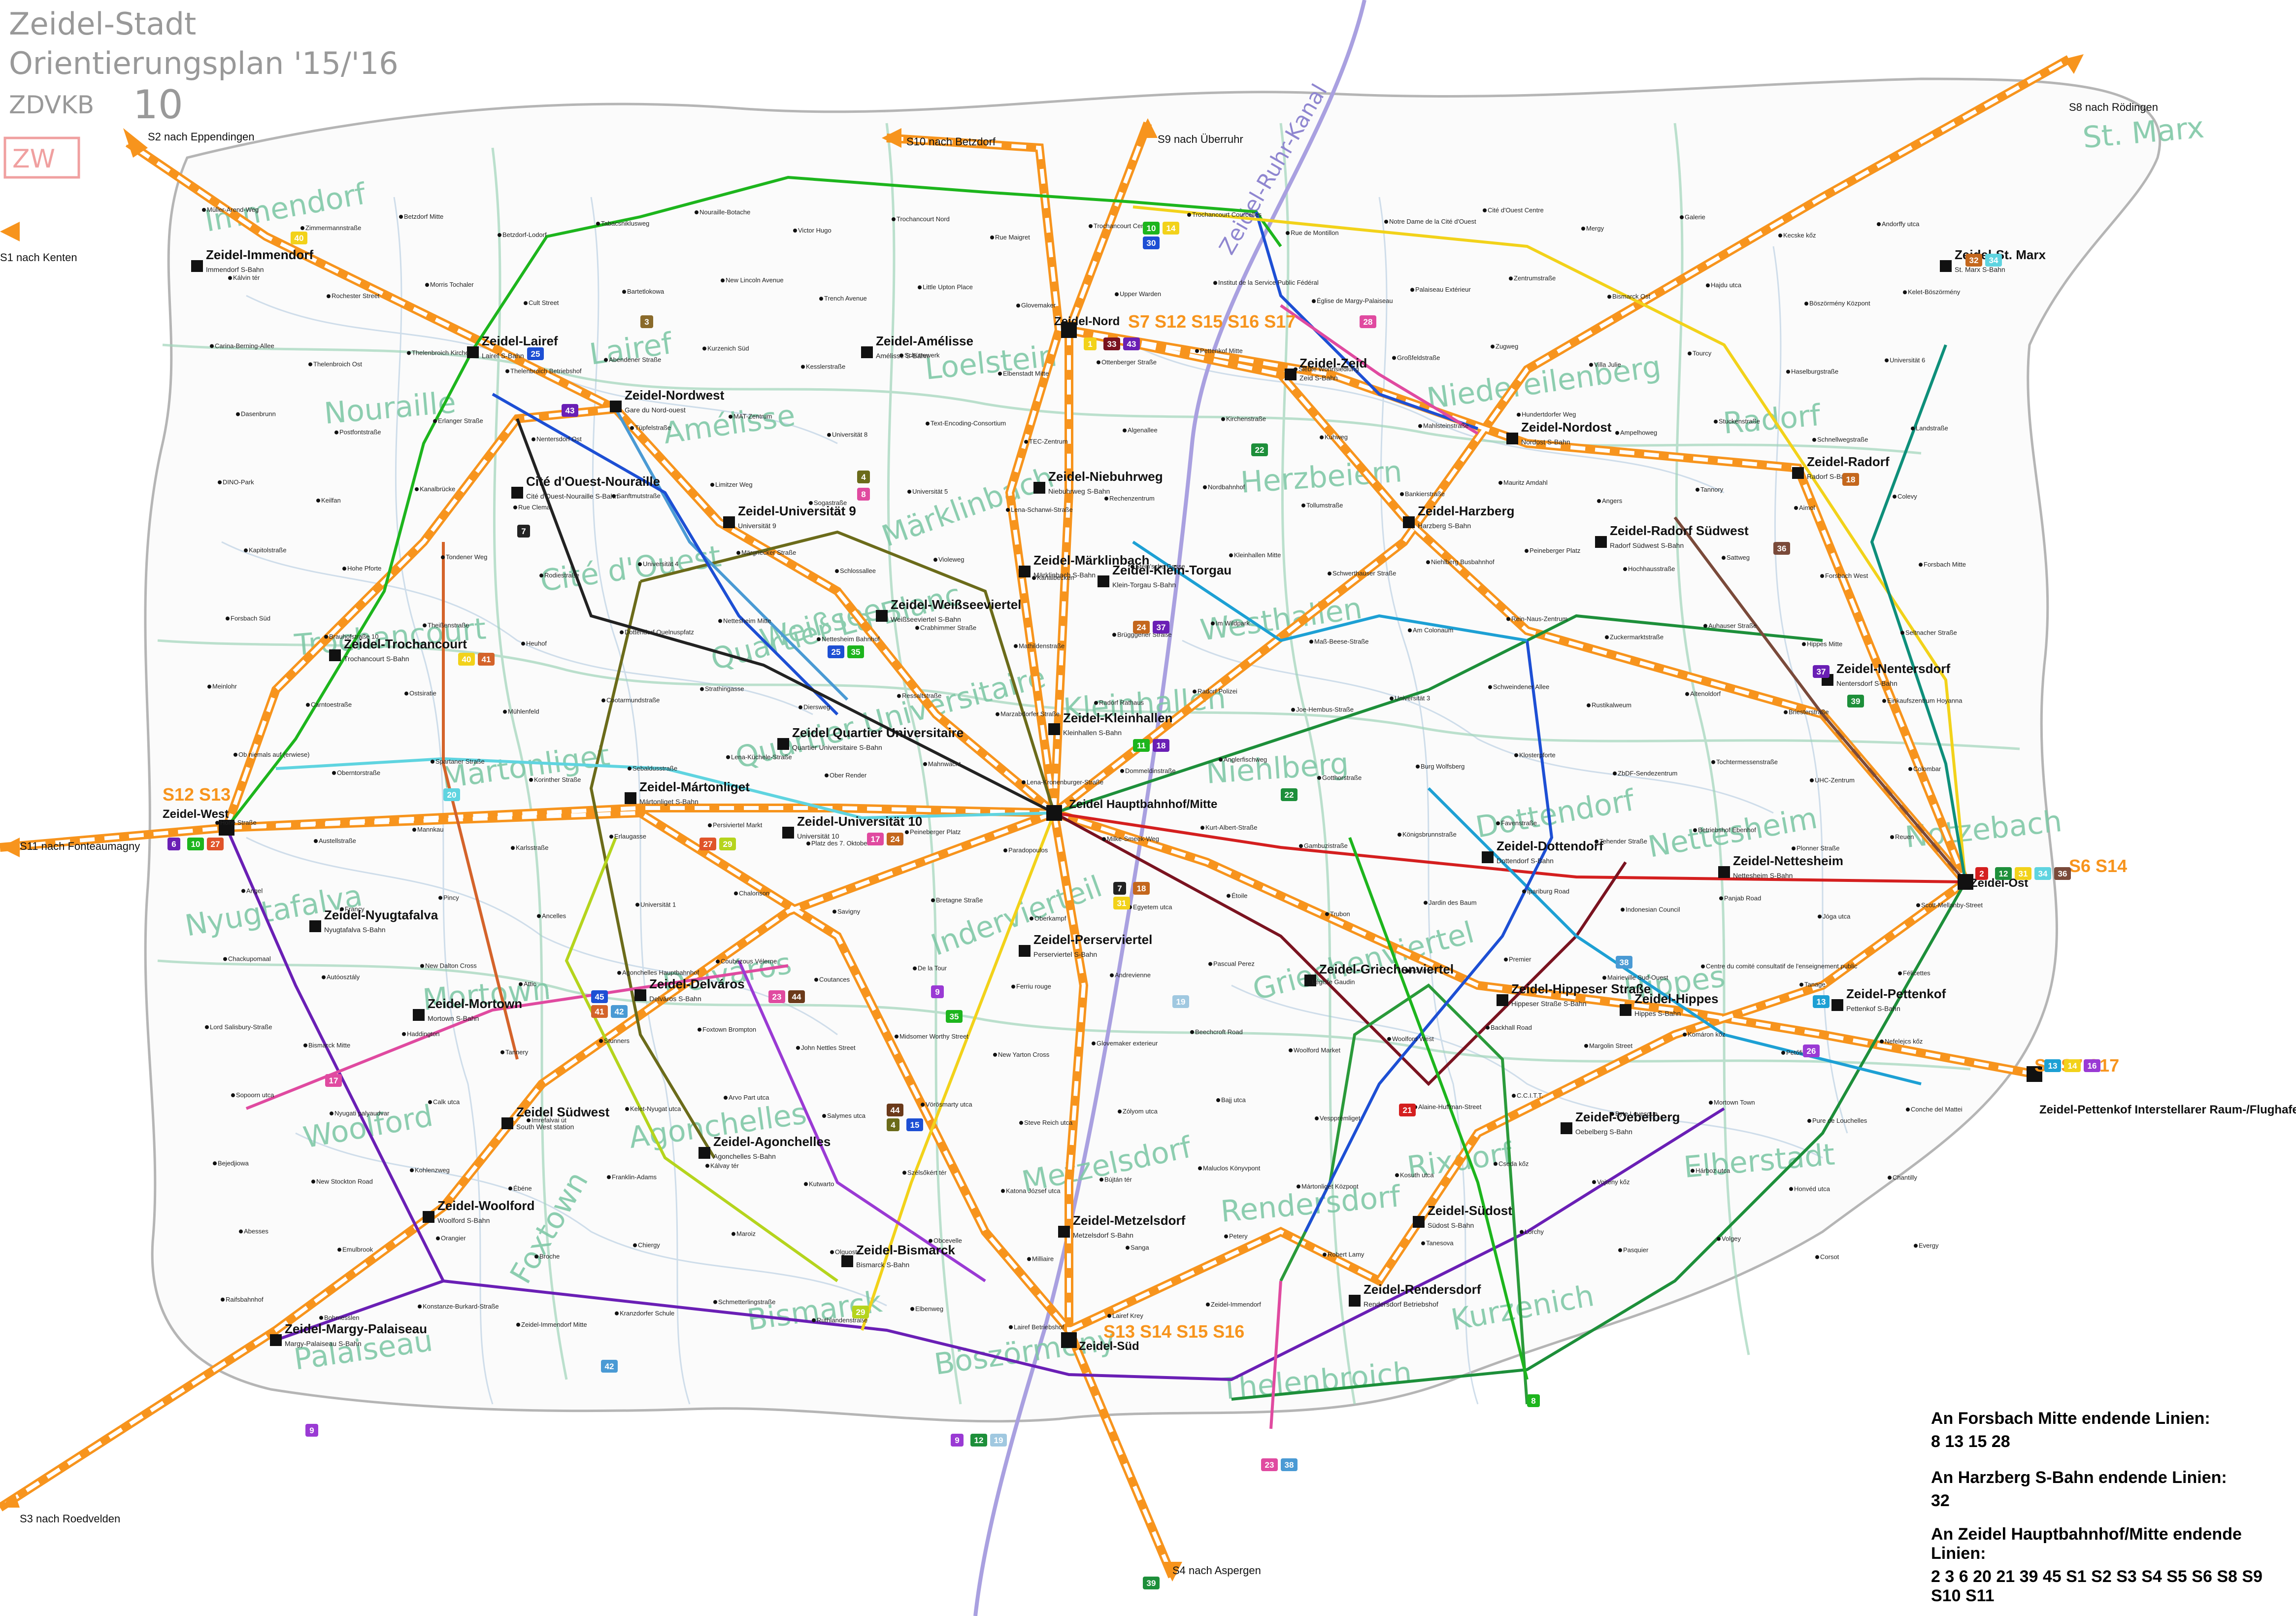 The height and width of the screenshot is (1616, 2296). Describe the element at coordinates (1144, 585) in the screenshot. I see `station-subtitle: Klein-Torgau S-Bahn` at that location.